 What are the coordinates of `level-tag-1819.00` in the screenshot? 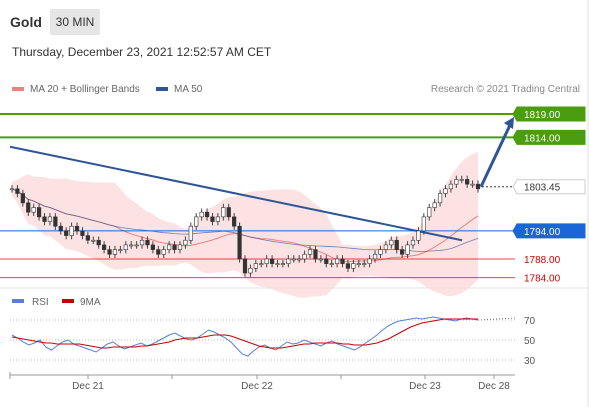 It's located at (549, 114).